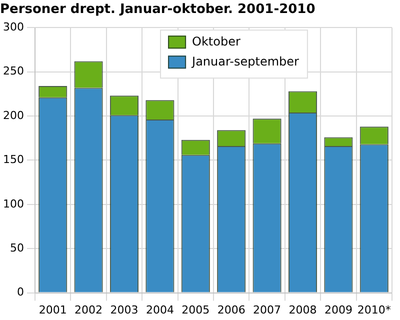 This screenshot has height=320, width=400. Describe the element at coordinates (88, 309) in the screenshot. I see `x-tick-label: 2002` at that location.